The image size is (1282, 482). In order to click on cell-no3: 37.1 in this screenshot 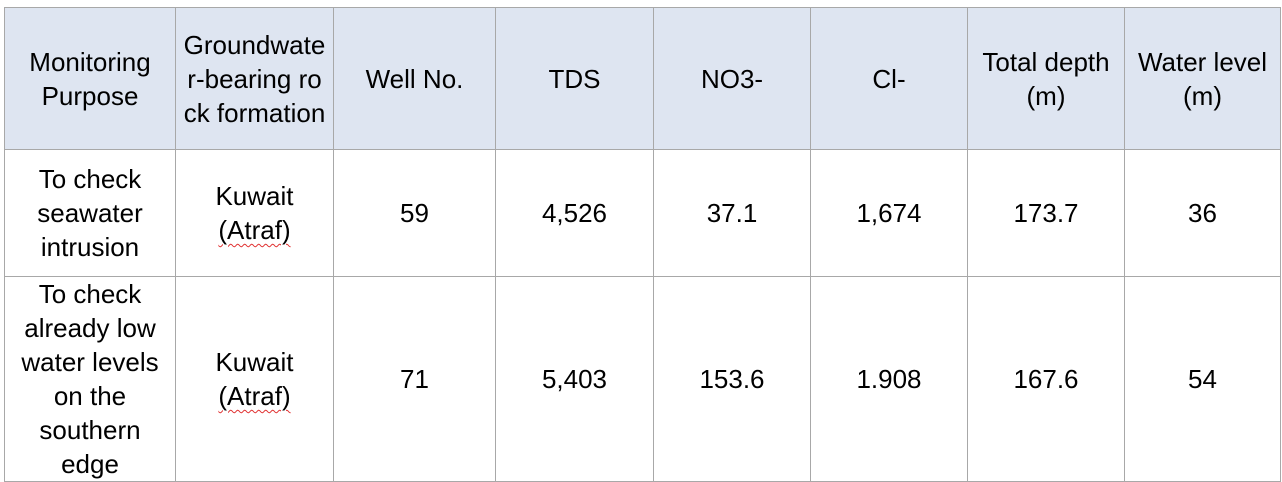, I will do `click(732, 213)`.